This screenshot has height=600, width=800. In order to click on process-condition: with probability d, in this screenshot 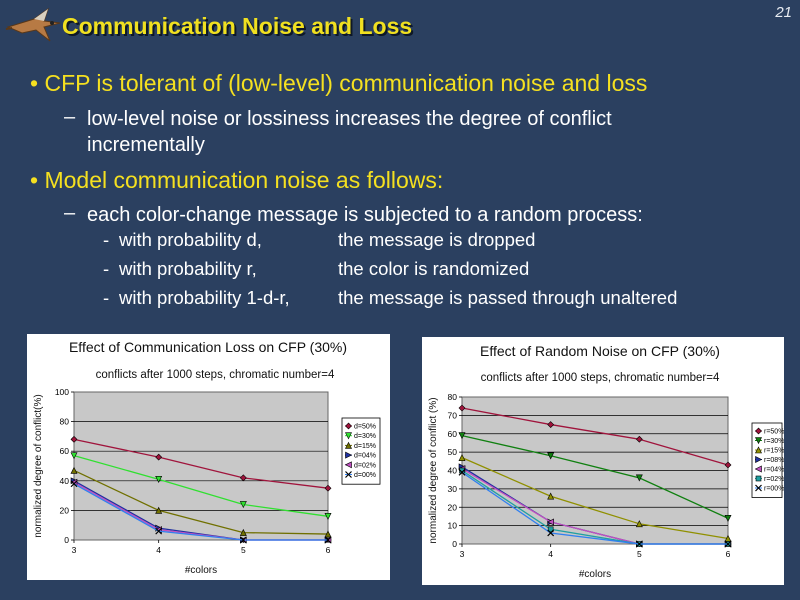, I will do `click(190, 239)`.